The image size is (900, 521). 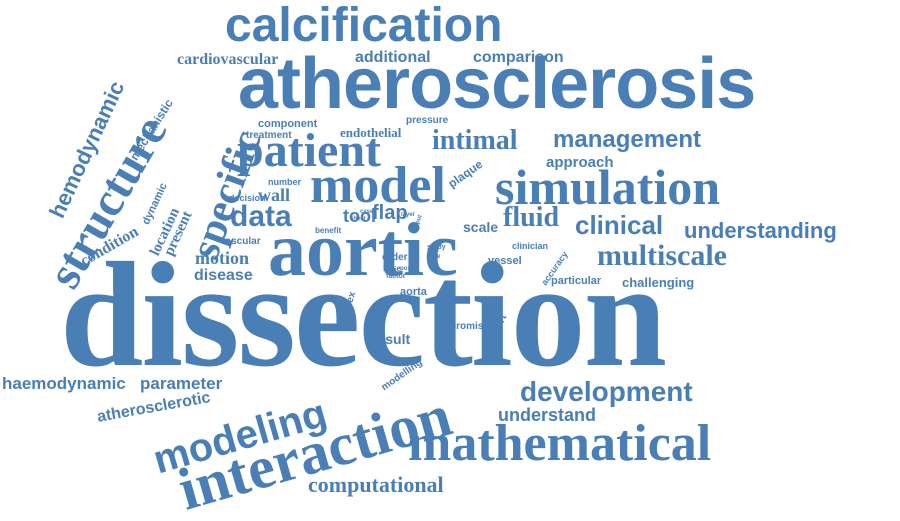 I want to click on word-comparison: comparison, so click(x=518, y=57).